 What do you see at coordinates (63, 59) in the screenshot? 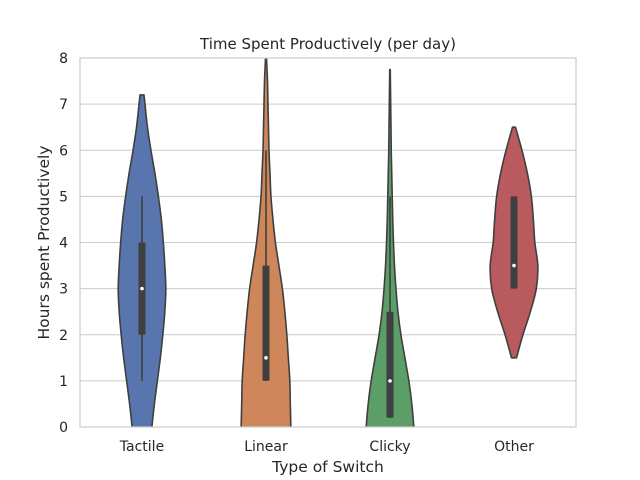
I see `y-tick-label: 8` at bounding box center [63, 59].